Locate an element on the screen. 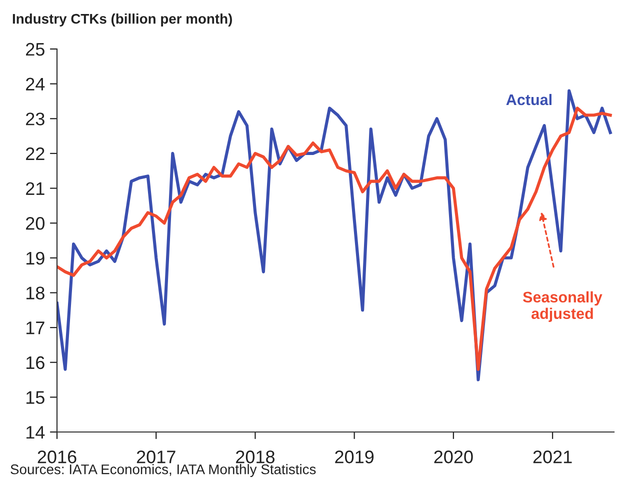  y-tick-label: 23 is located at coordinates (35, 119).